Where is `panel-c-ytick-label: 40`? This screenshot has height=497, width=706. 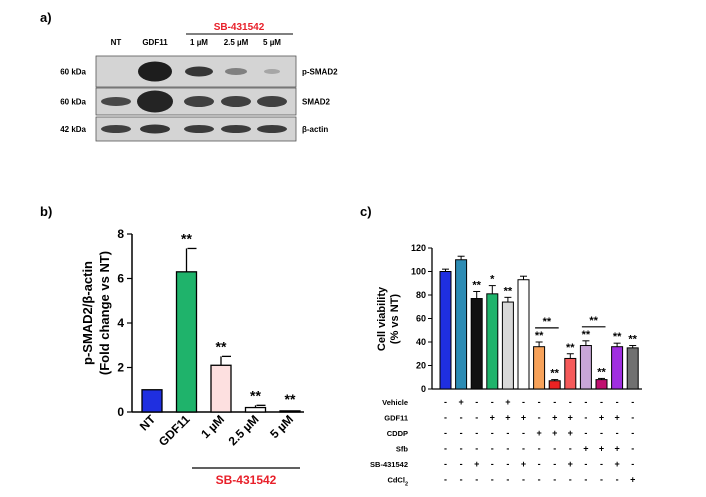 panel-c-ytick-label: 40 is located at coordinates (421, 342).